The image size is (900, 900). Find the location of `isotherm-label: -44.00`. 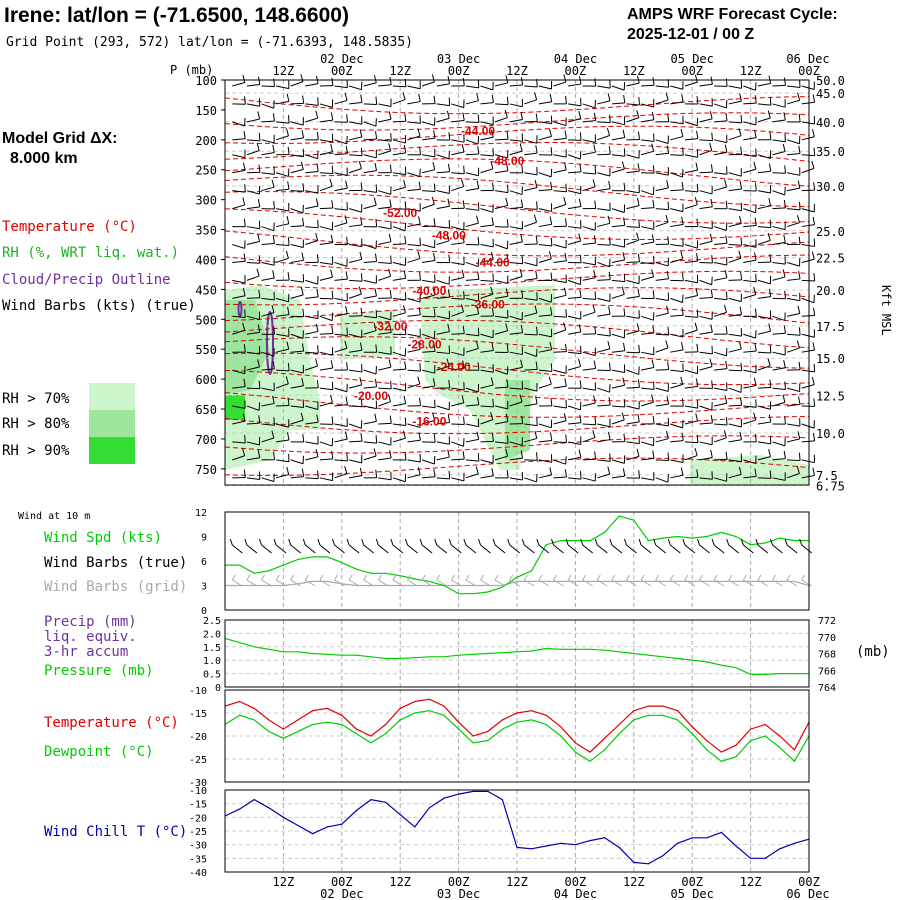

isotherm-label: -44.00 is located at coordinates (478, 131).